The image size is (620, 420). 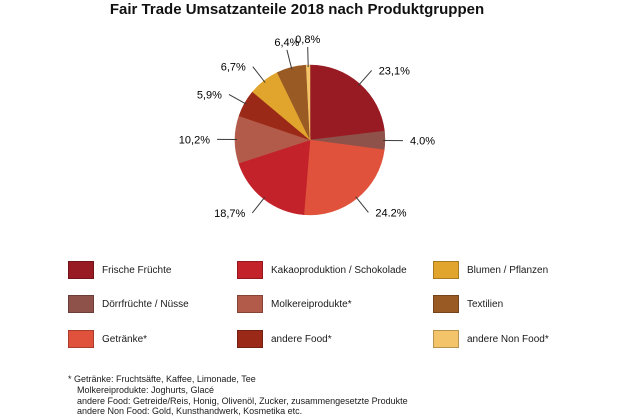 What do you see at coordinates (446, 339) in the screenshot?
I see `legend-swatch-andere-non-food` at bounding box center [446, 339].